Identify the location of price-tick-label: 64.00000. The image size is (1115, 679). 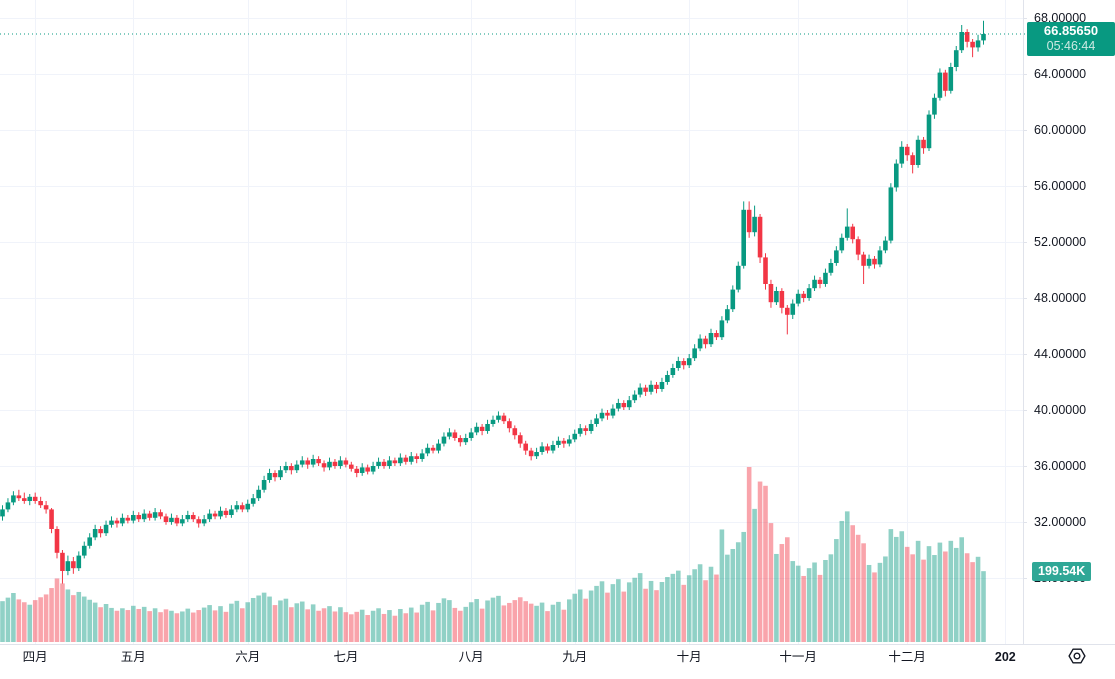
(1060, 74).